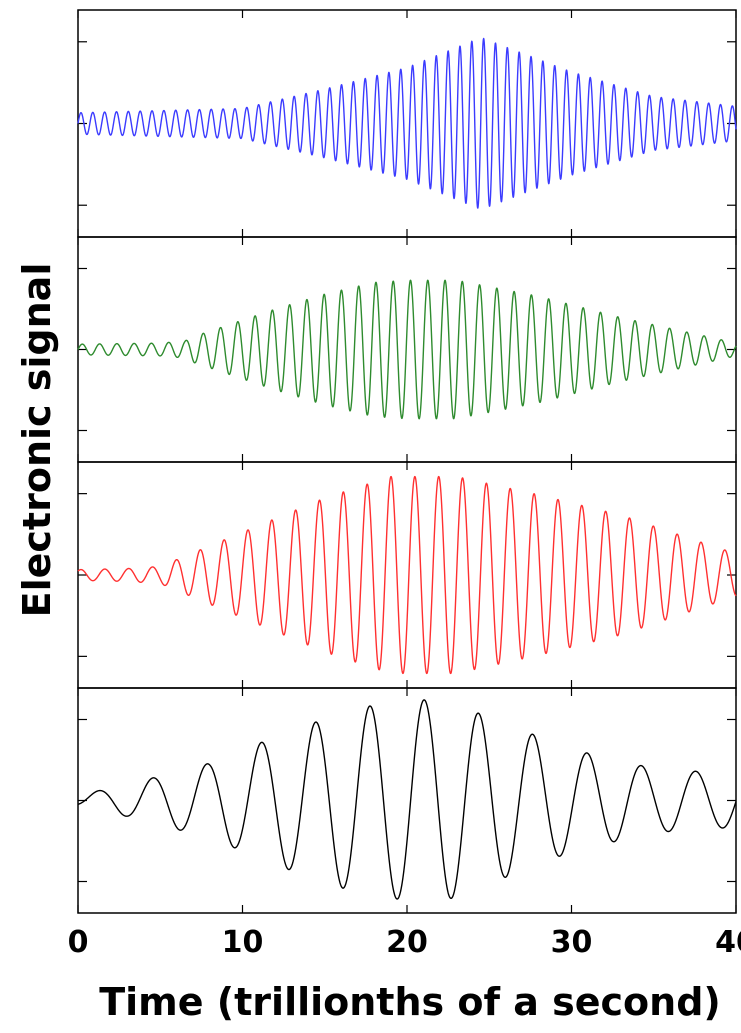 The height and width of the screenshot is (1033, 741). Describe the element at coordinates (572, 942) in the screenshot. I see `x-tick-label: 30` at that location.